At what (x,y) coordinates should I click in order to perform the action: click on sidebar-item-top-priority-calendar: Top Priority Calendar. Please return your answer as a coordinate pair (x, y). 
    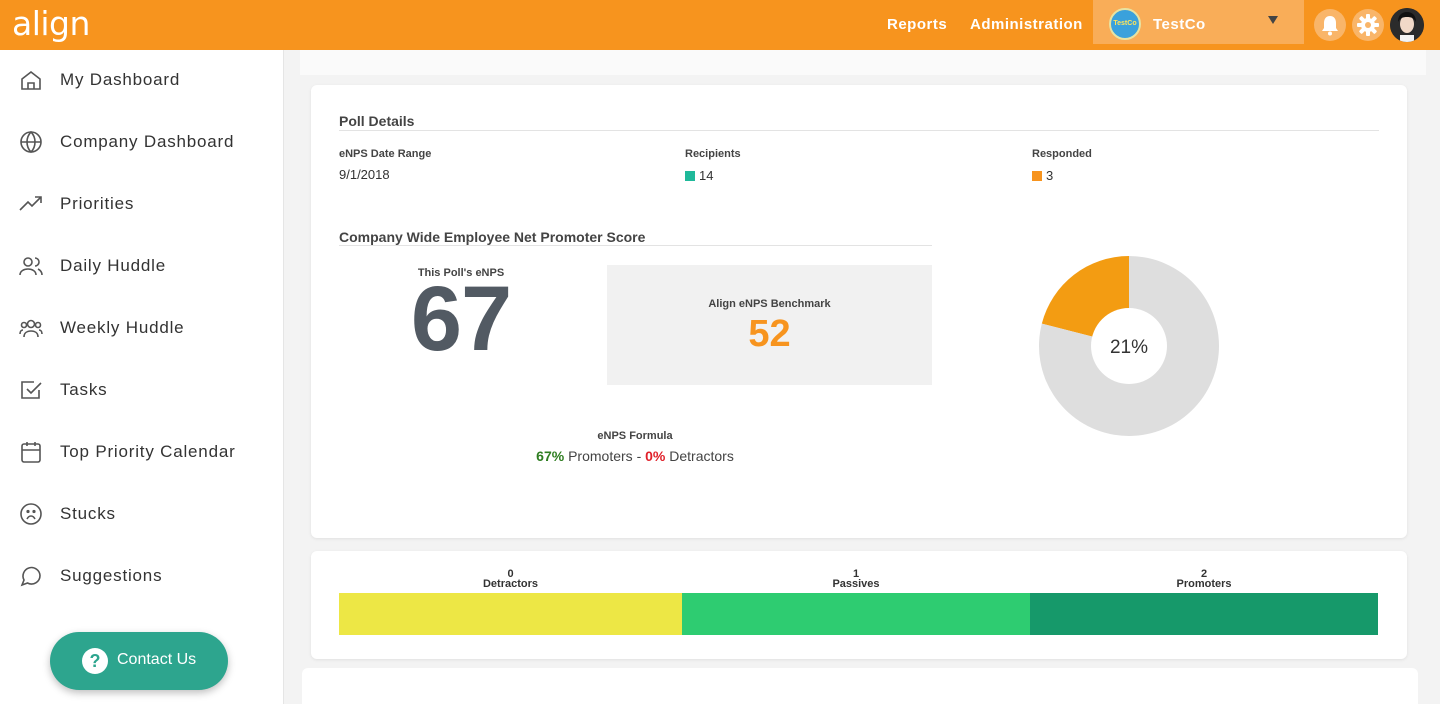
    Looking at the image, I should click on (142, 452).